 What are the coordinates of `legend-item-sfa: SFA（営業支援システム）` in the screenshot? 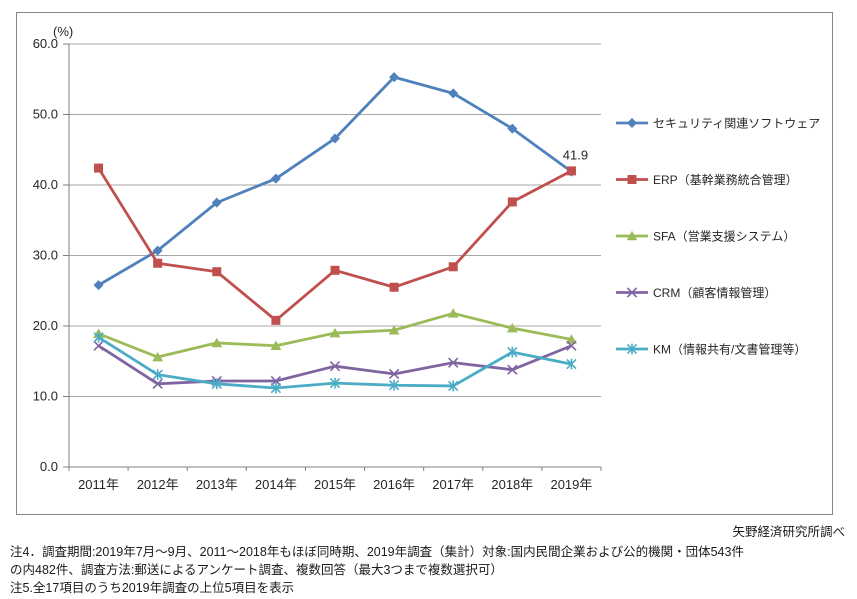 It's located at (705, 237).